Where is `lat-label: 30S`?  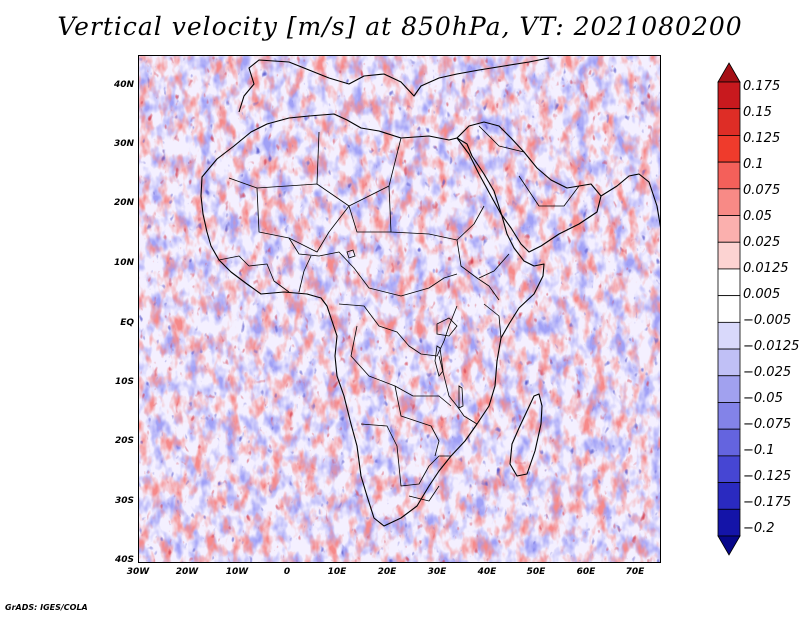 lat-label: 30S is located at coordinates (124, 501).